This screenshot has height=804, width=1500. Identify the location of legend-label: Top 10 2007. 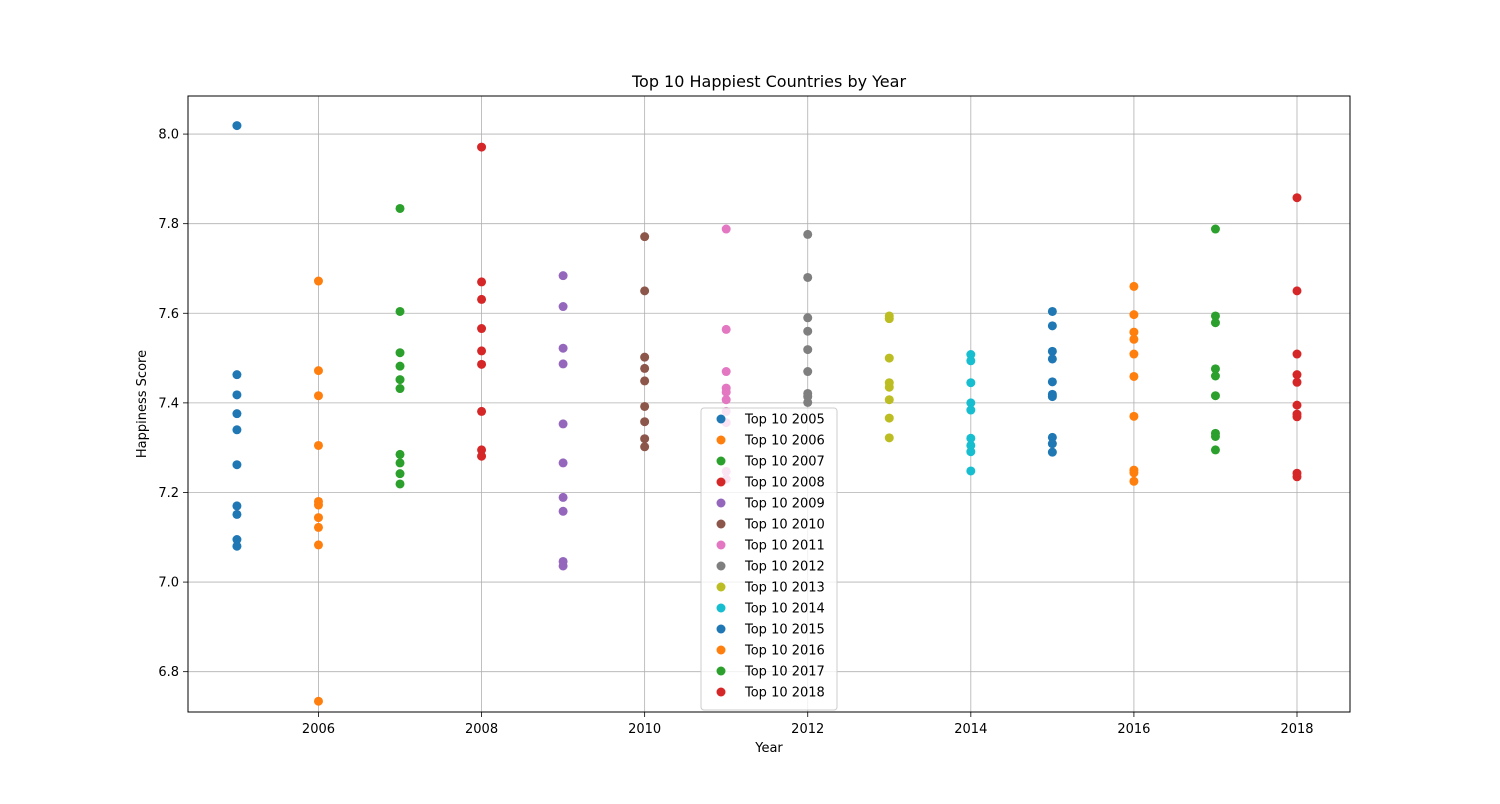
(784, 462).